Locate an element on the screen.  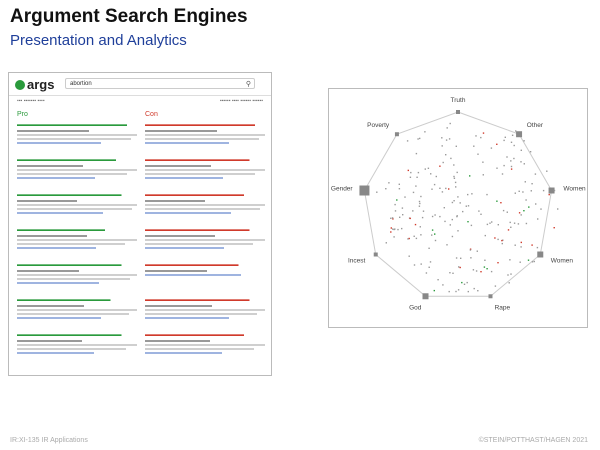
search-icon: ⚲ is located at coordinates (248, 84).